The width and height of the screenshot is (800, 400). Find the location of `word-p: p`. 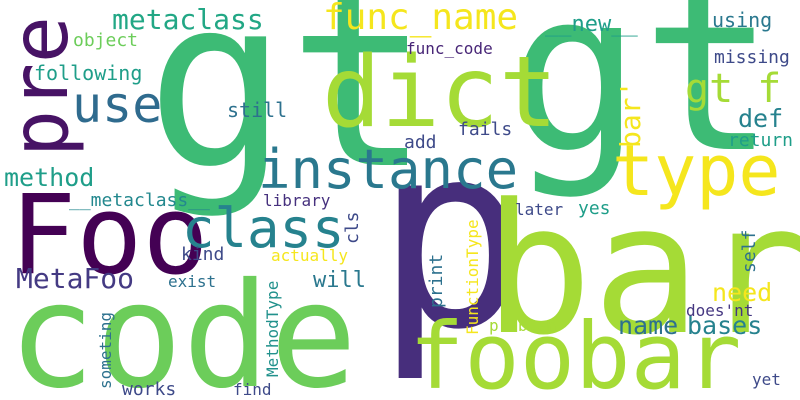

word-p: p is located at coordinates (452, 237).